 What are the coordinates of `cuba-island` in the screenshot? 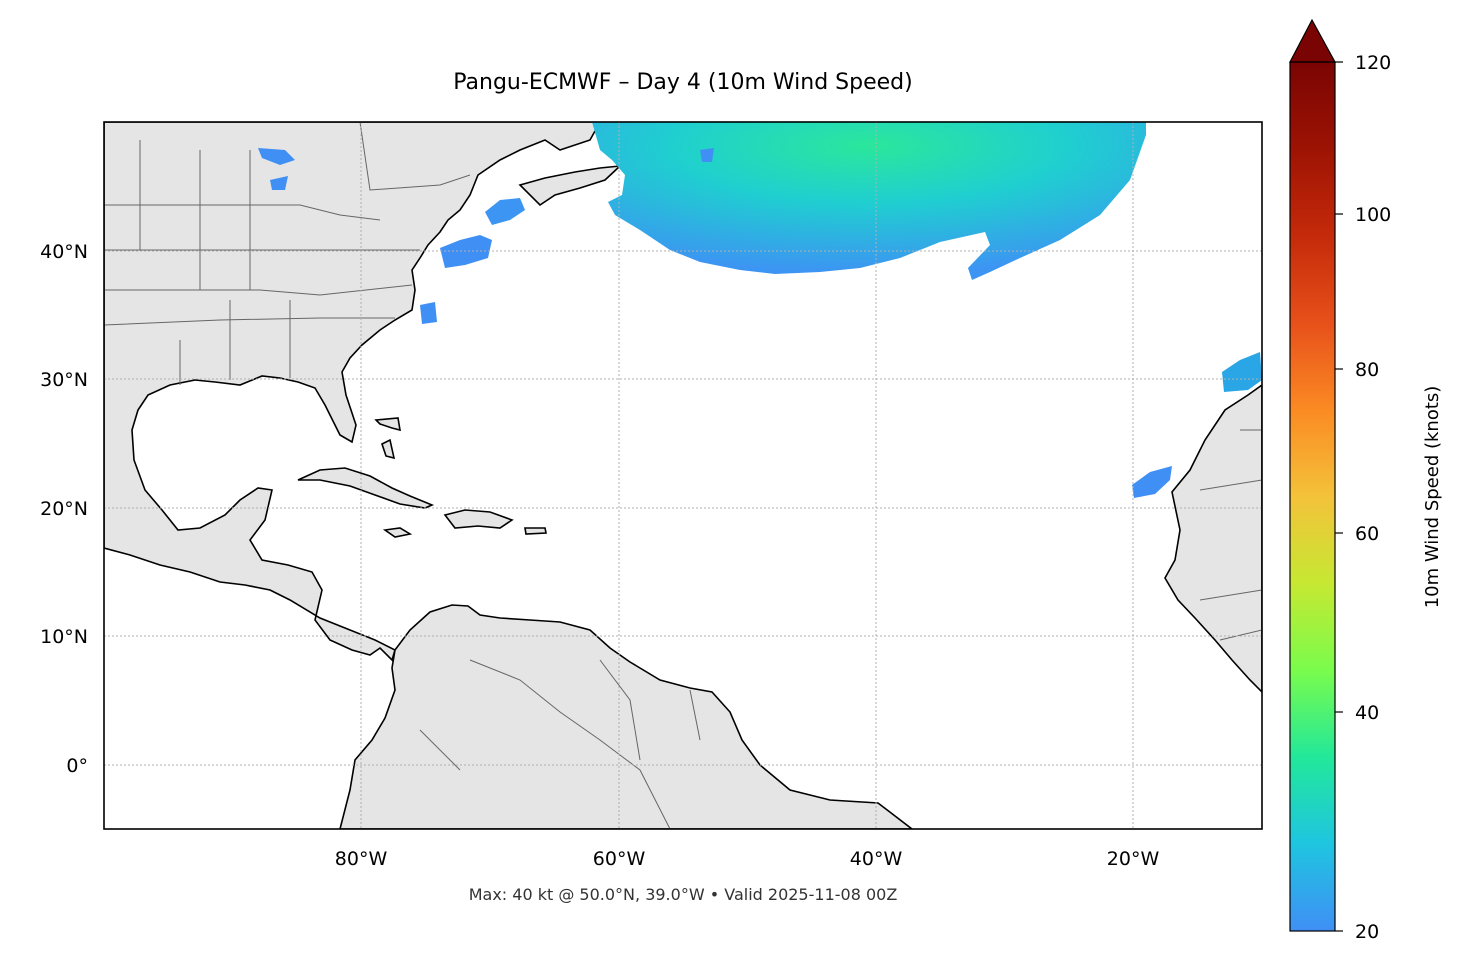 It's located at (366, 488).